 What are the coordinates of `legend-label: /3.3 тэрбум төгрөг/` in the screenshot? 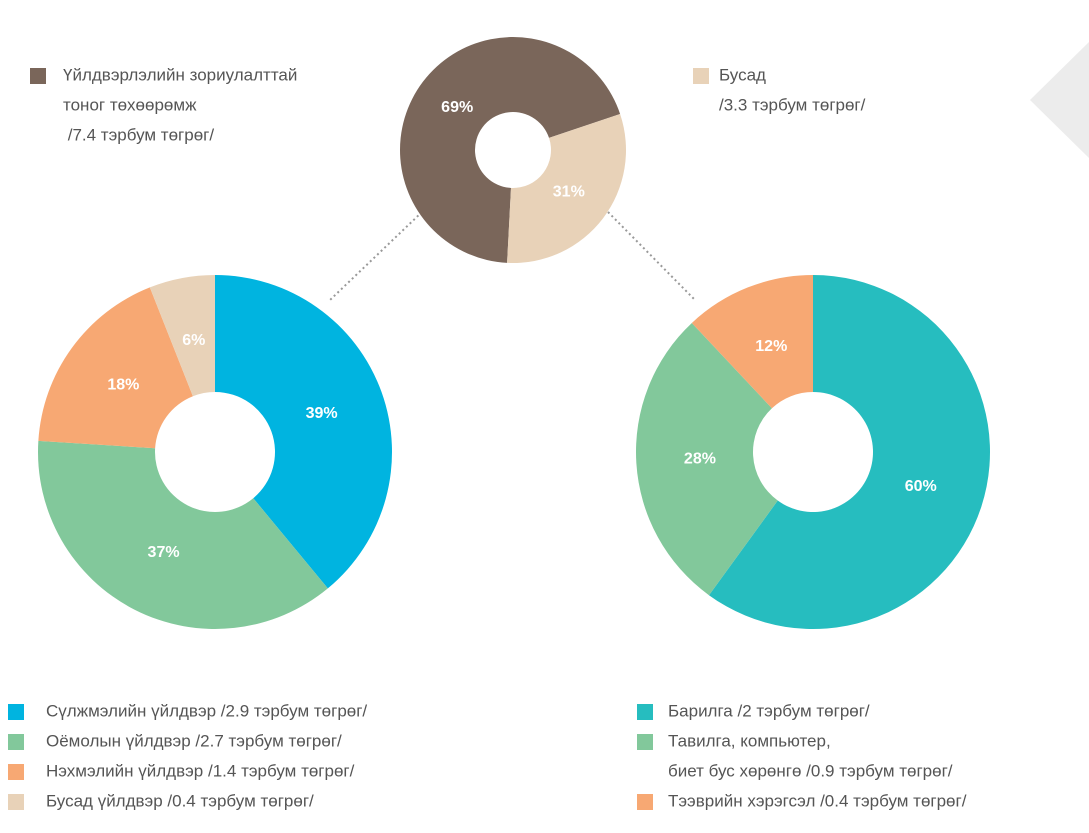 It's located at (792, 104).